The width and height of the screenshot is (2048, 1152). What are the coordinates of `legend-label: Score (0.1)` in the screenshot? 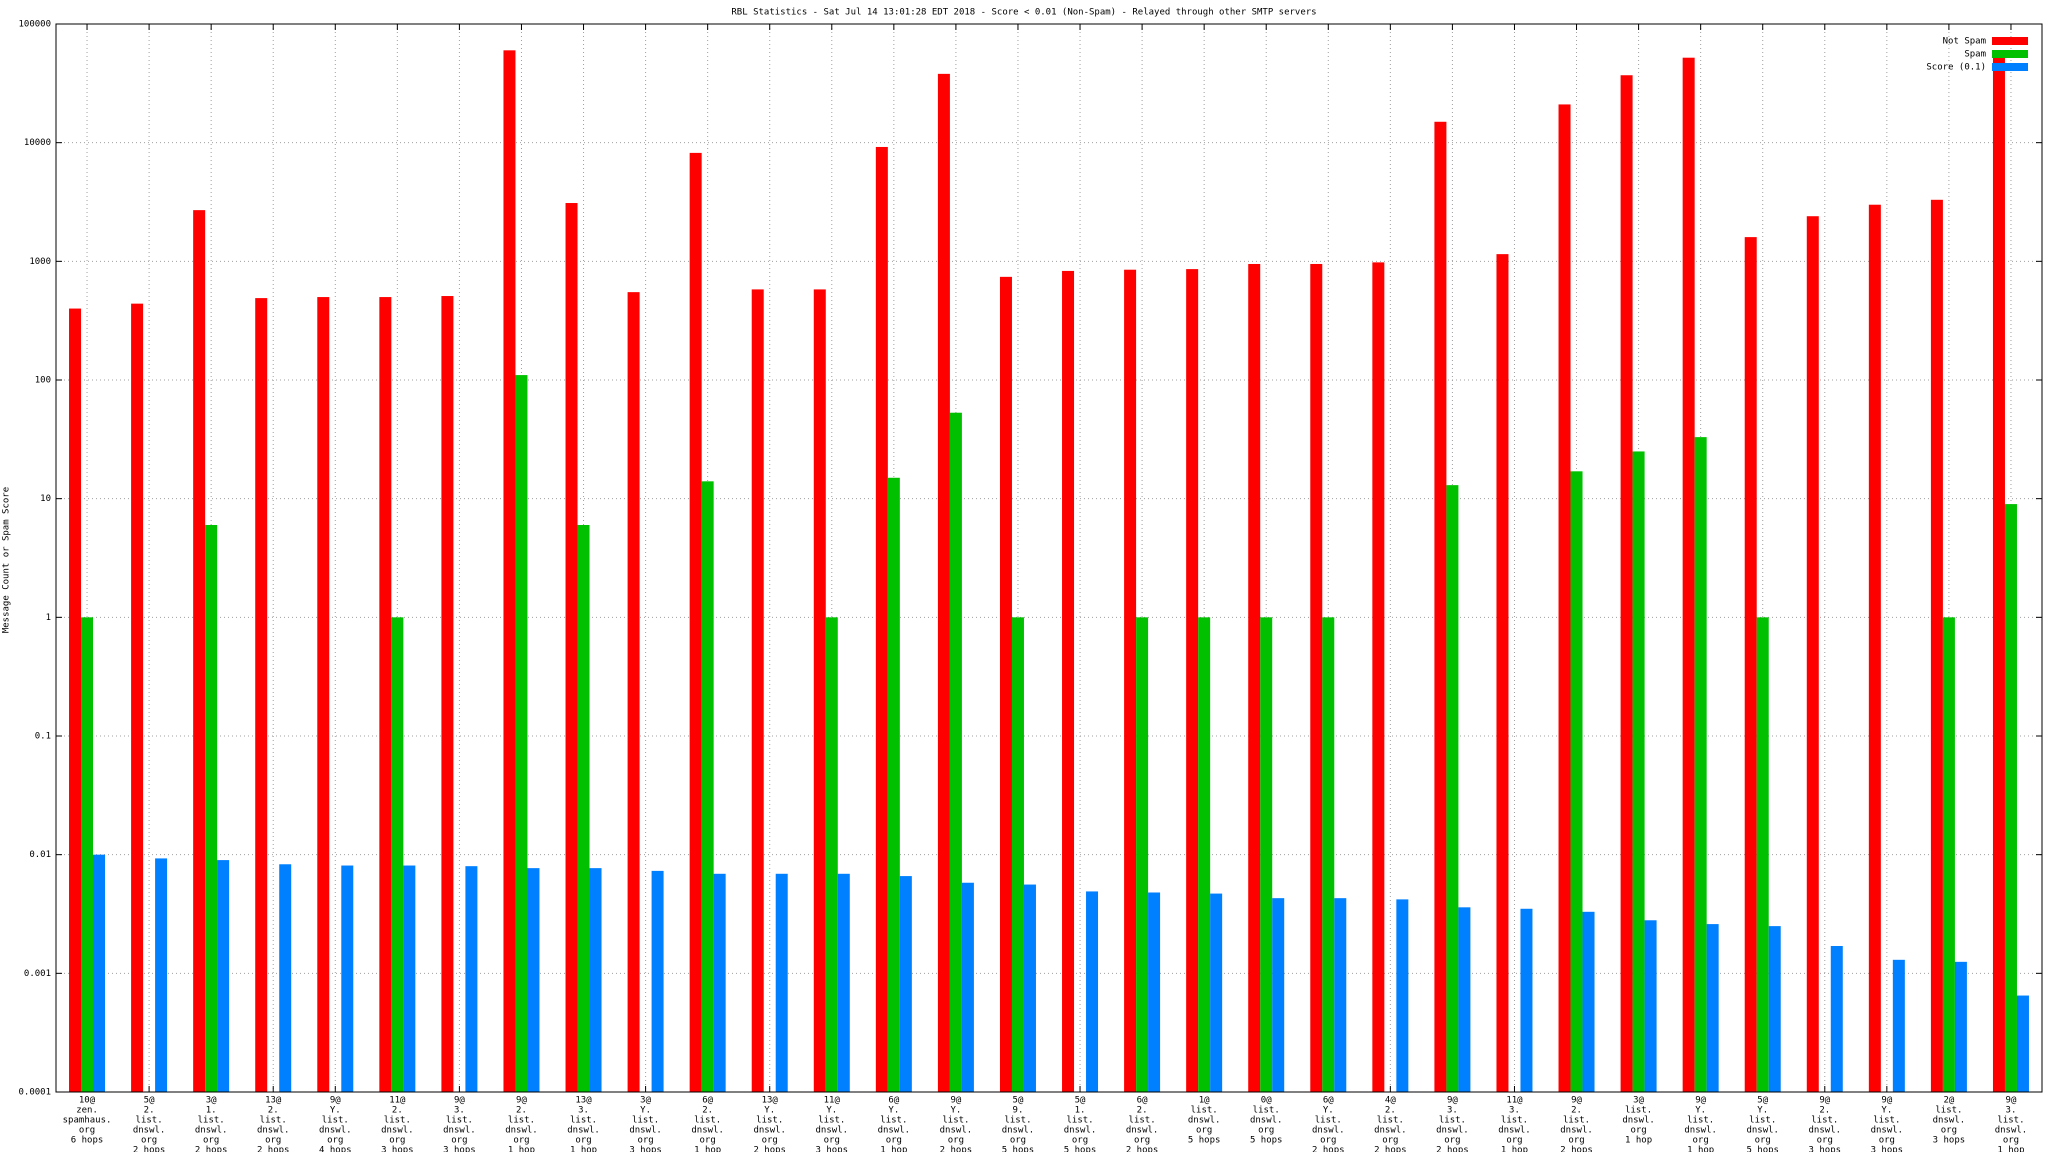 It's located at (1956, 68).